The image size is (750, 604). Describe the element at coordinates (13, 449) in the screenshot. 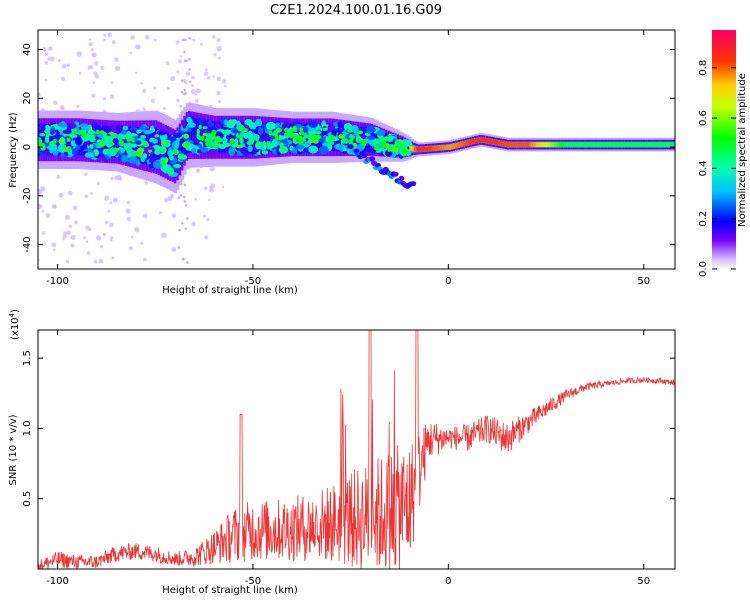

I see `snr-ylabel: SNR (10 * v/v)` at that location.